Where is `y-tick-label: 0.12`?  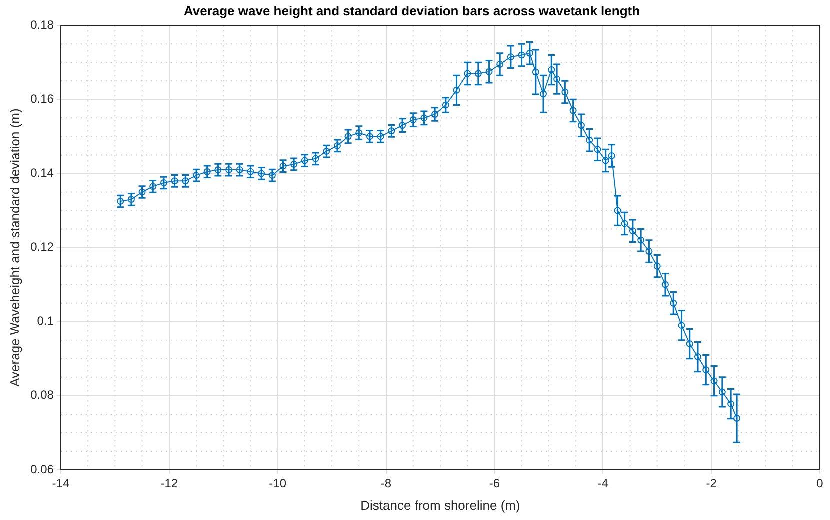
y-tick-label: 0.12 is located at coordinates (42, 247).